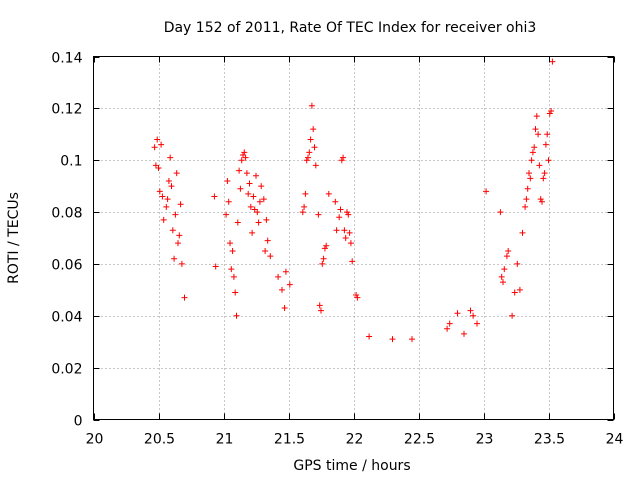 The height and width of the screenshot is (480, 640). What do you see at coordinates (355, 440) in the screenshot?
I see `x-tick-label: 22` at bounding box center [355, 440].